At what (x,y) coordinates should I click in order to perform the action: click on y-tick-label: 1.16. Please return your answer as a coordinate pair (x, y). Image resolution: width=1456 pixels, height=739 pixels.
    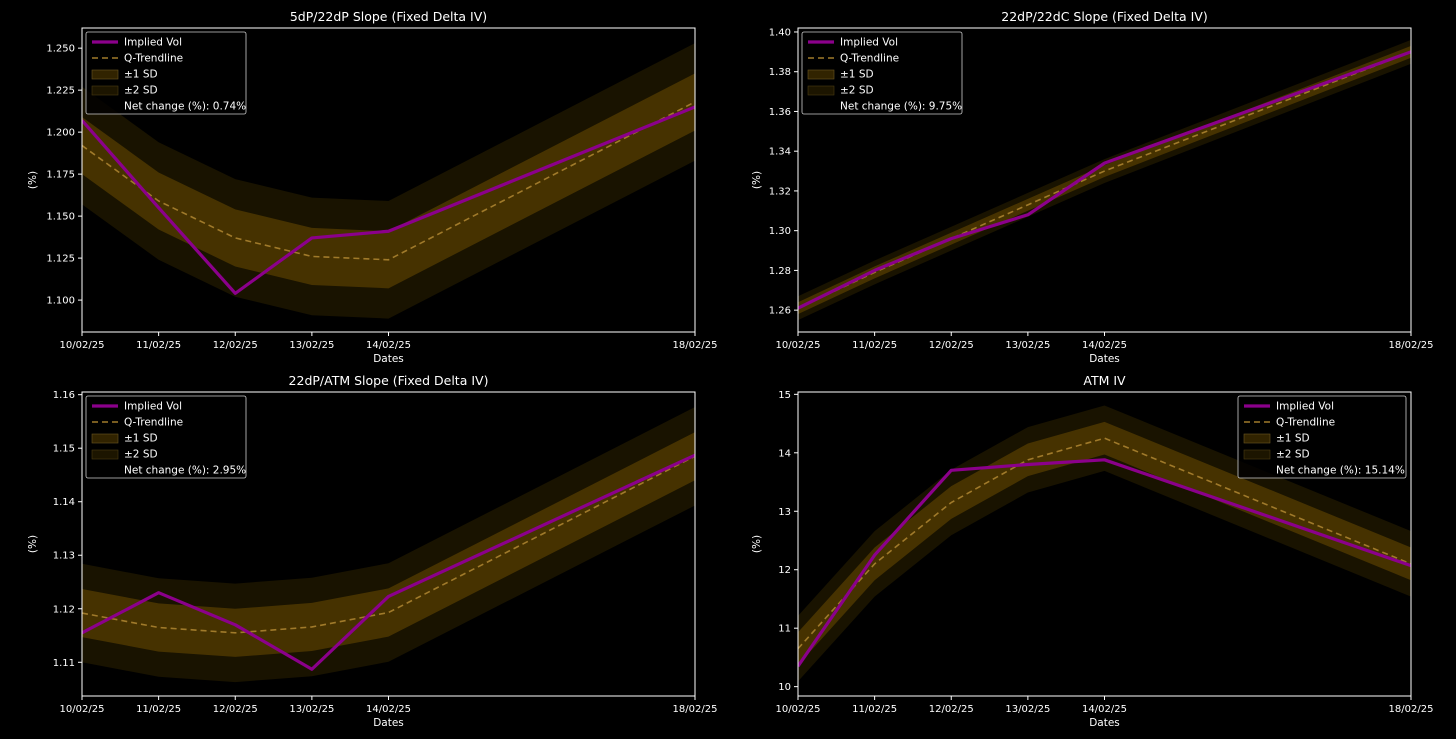
    Looking at the image, I should click on (64, 395).